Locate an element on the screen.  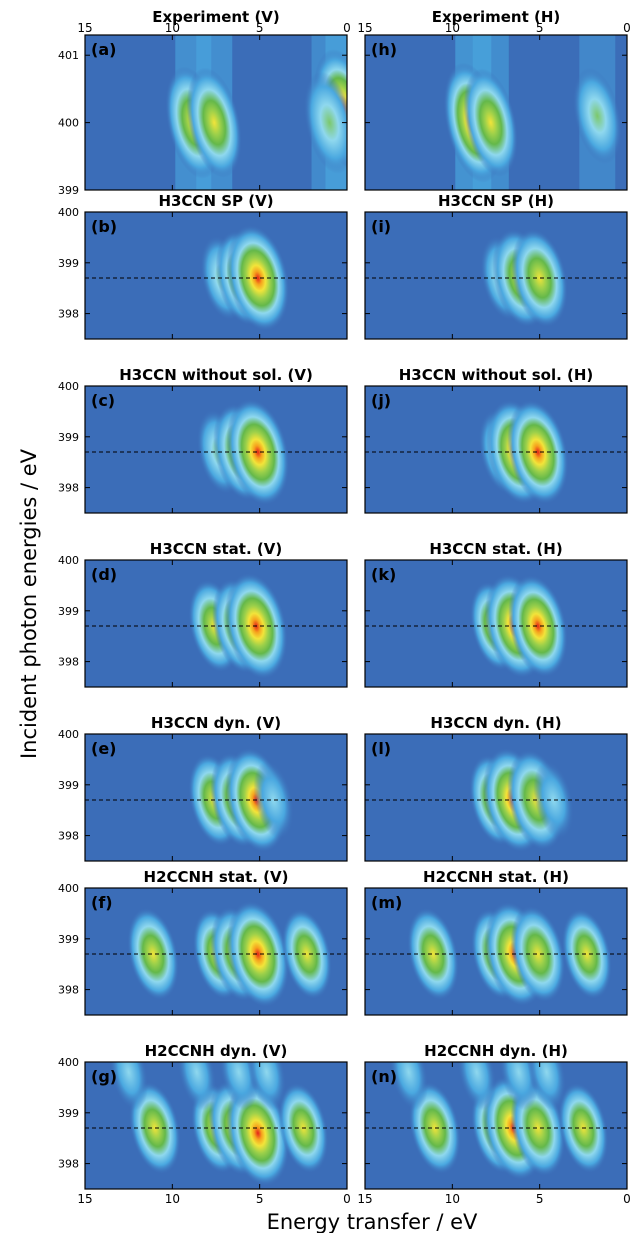
panel-m: H2CCNH stat. (H) (m) is located at coordinates (496, 942).